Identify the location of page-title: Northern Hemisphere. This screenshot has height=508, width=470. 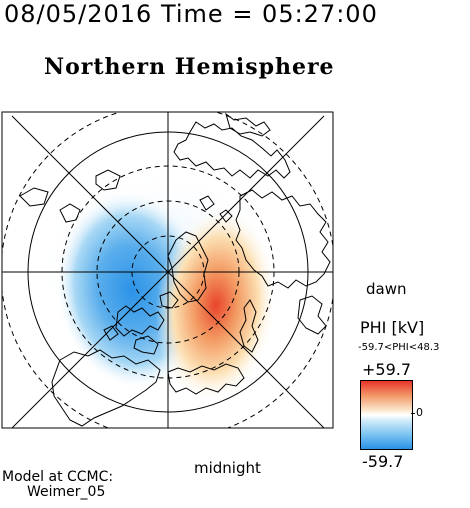
(189, 67).